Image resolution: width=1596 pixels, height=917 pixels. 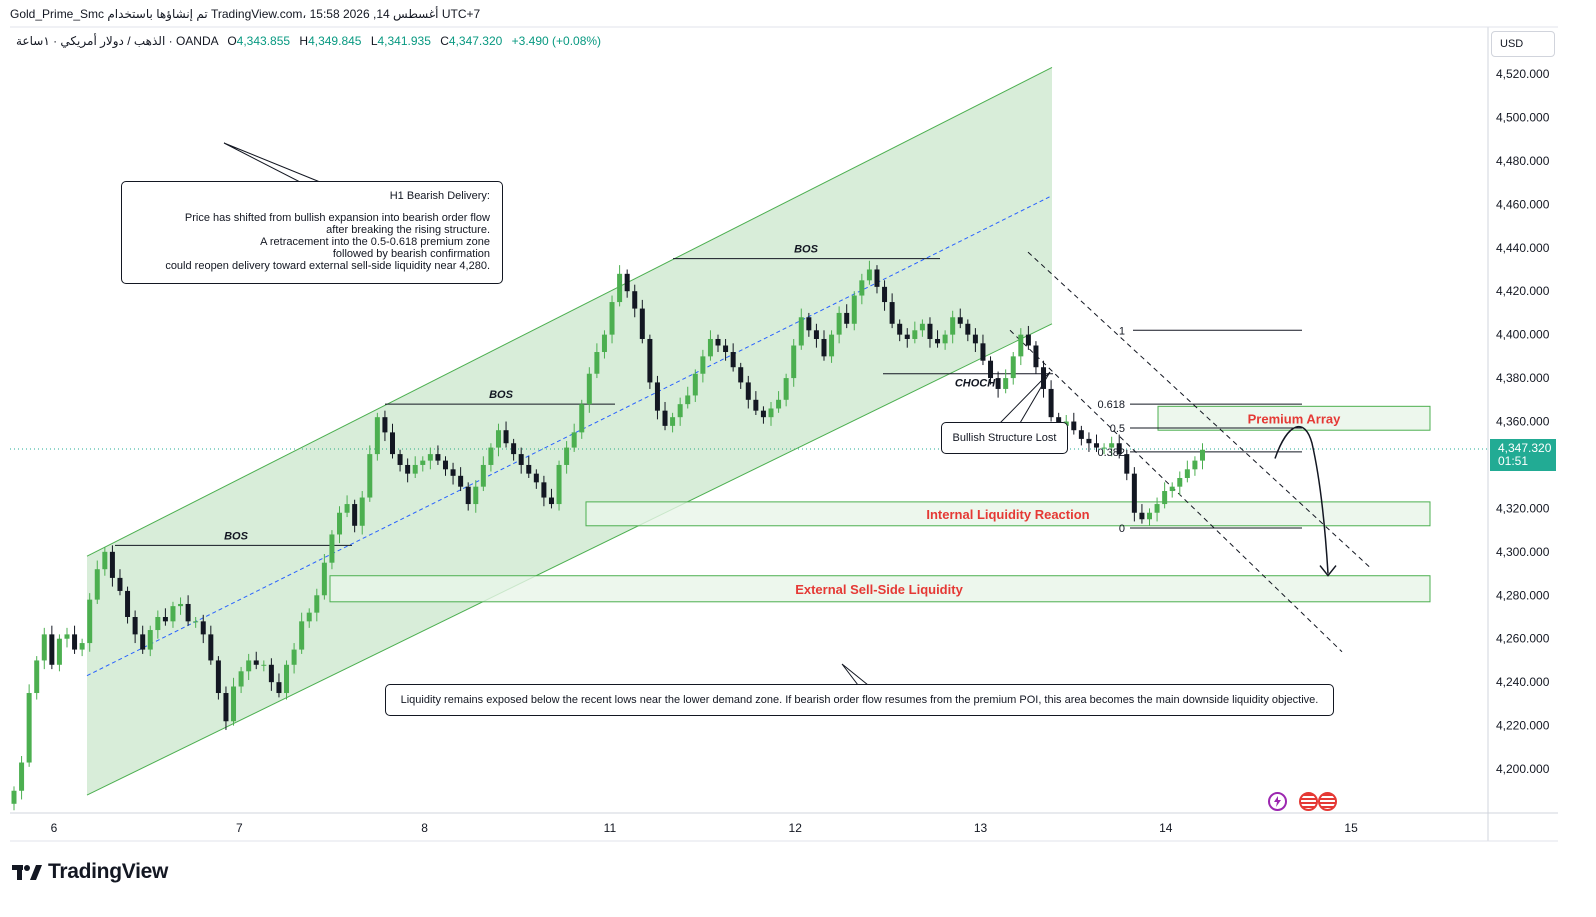 I want to click on currency-button: USD, so click(x=1523, y=44).